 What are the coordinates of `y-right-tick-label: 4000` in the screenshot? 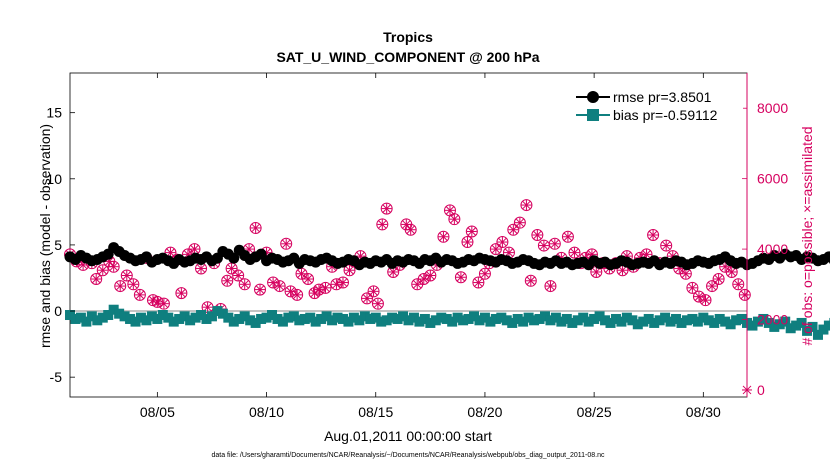 It's located at (772, 249).